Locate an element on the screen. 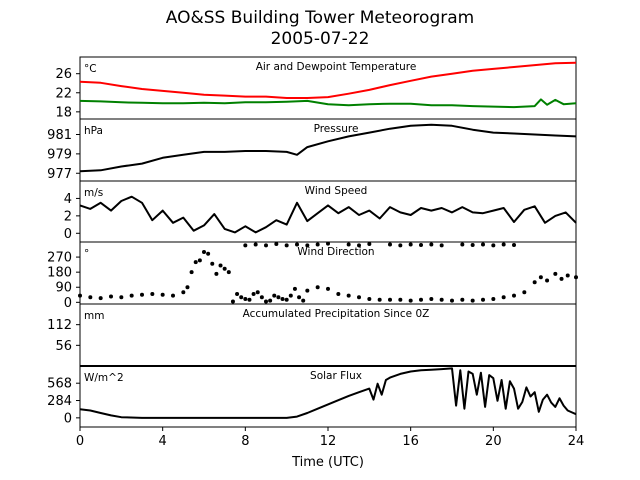 Image resolution: width=640 pixels, height=480 pixels. panel-title: Pressure is located at coordinates (336, 129).